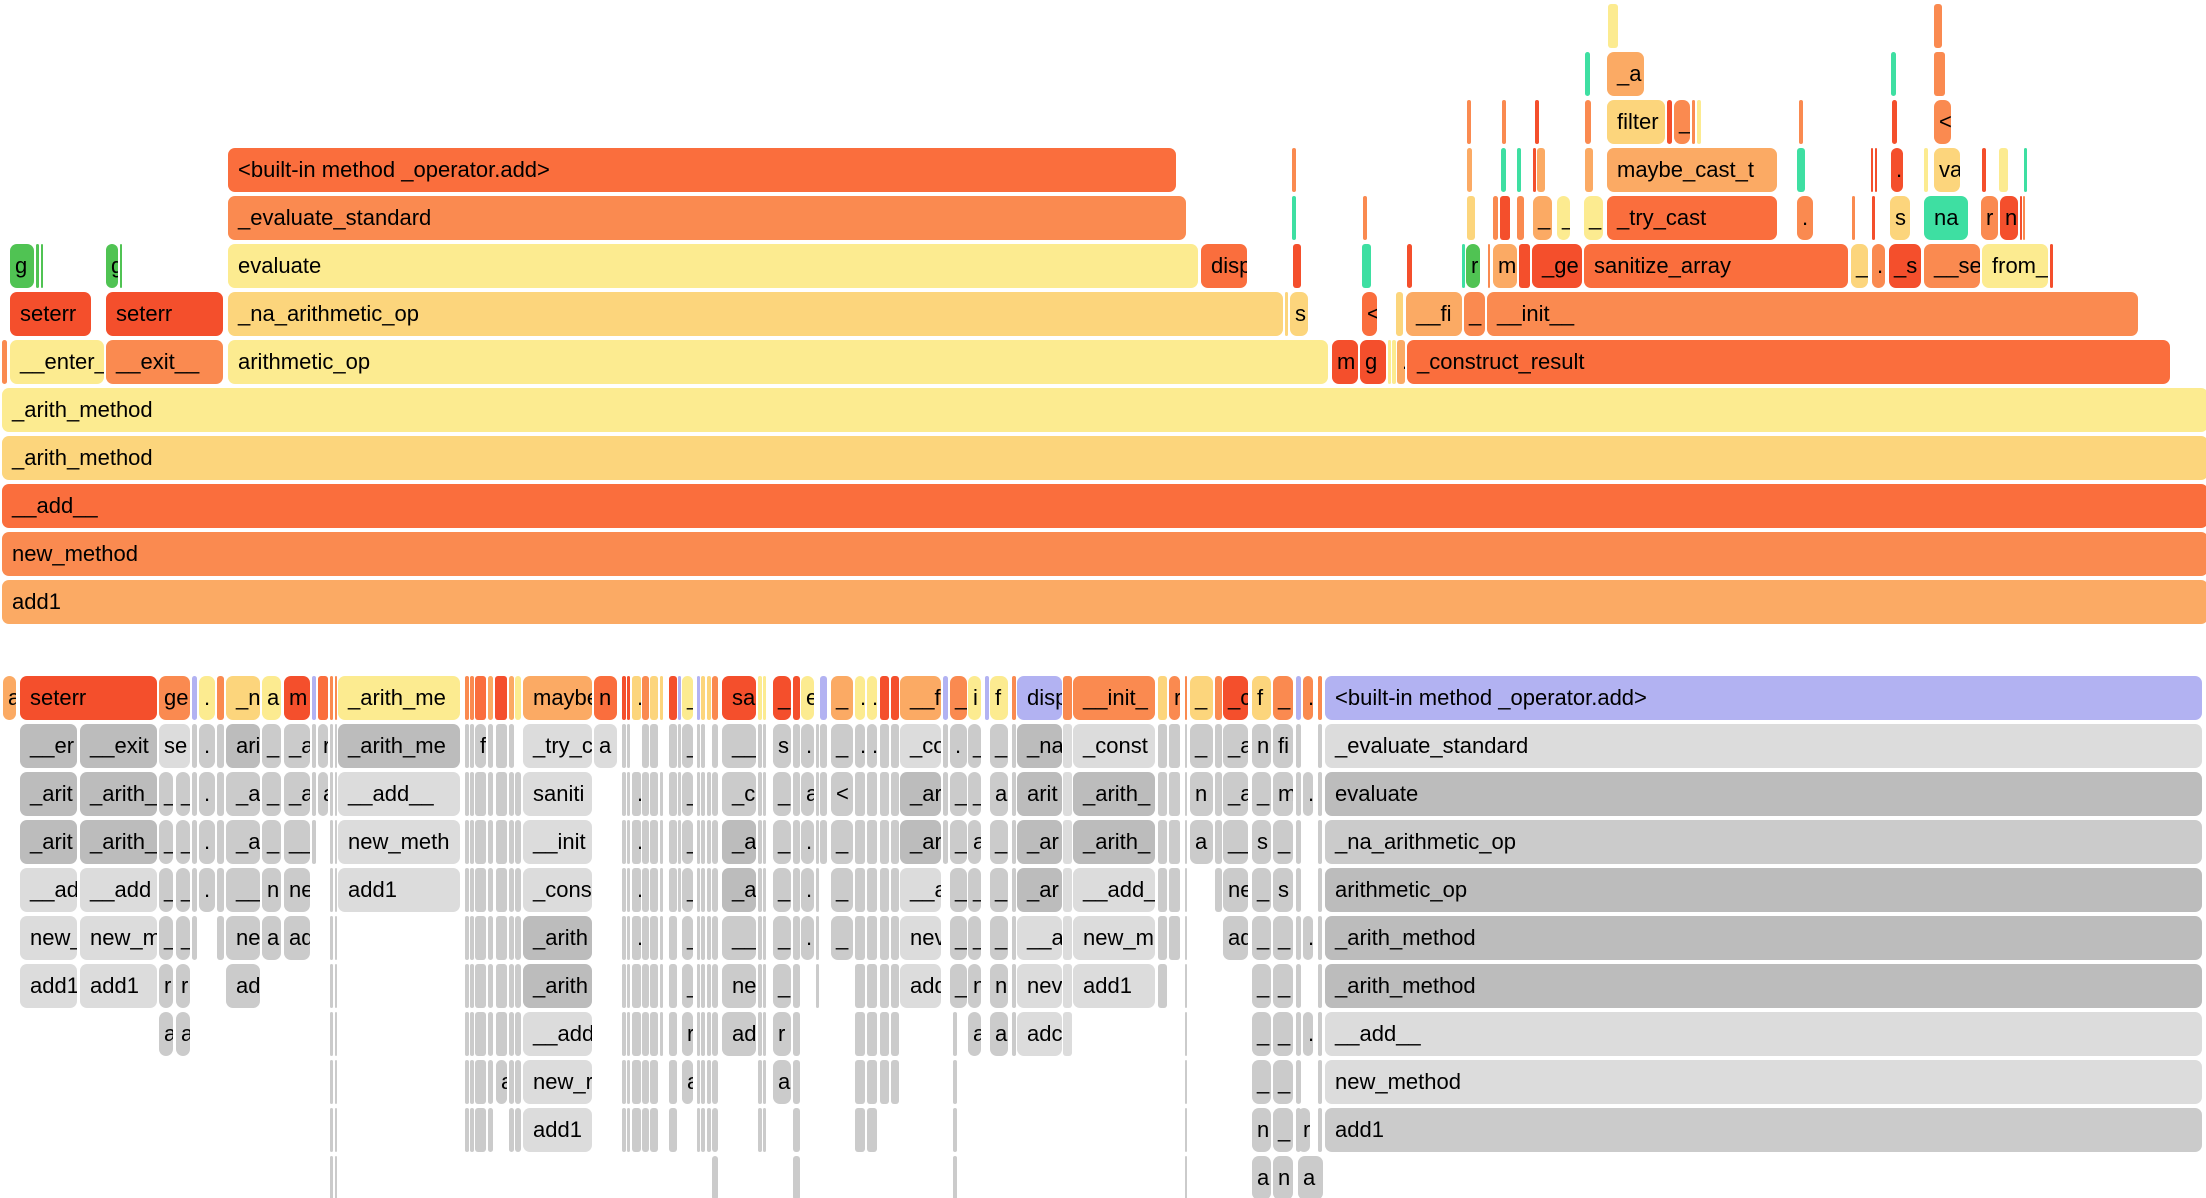 This screenshot has height=1198, width=2206. Describe the element at coordinates (243, 794) in the screenshot. I see `sandwich-caller-cell: _a` at that location.